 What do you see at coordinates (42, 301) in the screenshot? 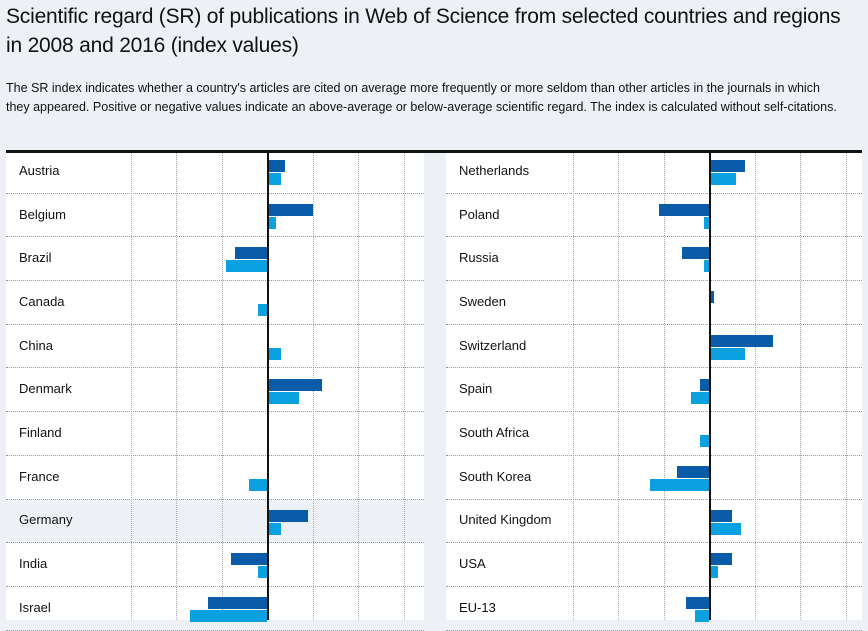
I see `category-label: Canada` at bounding box center [42, 301].